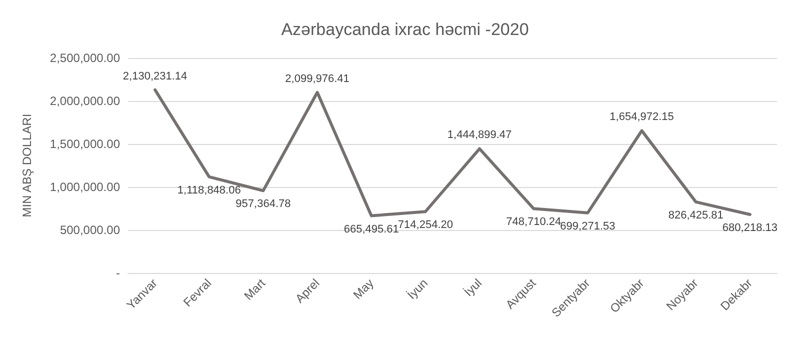 This screenshot has width=810, height=343. What do you see at coordinates (472, 288) in the screenshot?
I see `x-tick-label: İyul` at bounding box center [472, 288].